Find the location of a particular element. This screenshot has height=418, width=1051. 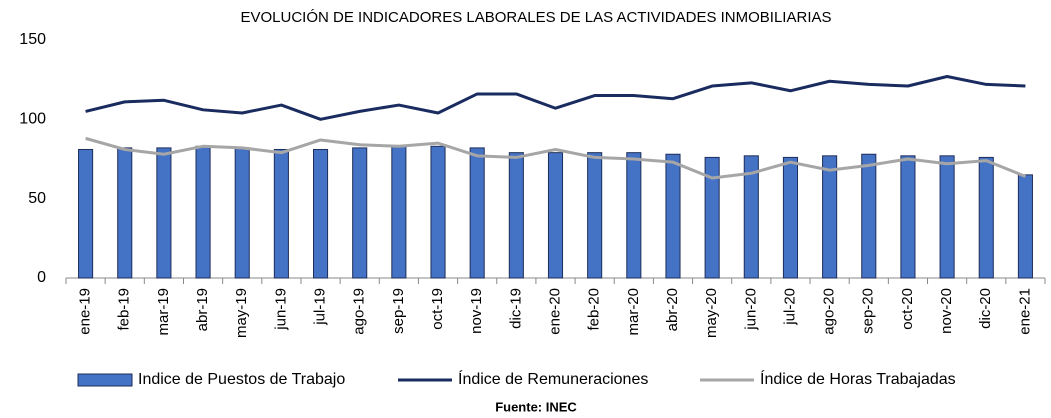

x-tick-label: feb-19 is located at coordinates (124, 309).